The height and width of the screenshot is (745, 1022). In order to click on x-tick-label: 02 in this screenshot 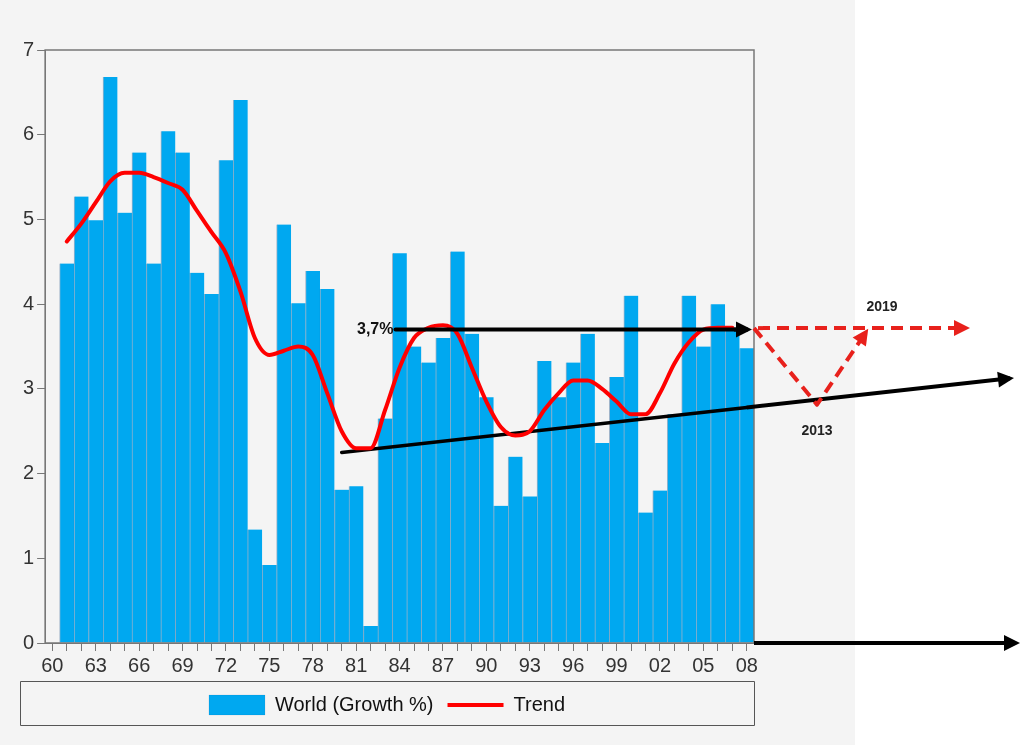, I will do `click(660, 664)`.